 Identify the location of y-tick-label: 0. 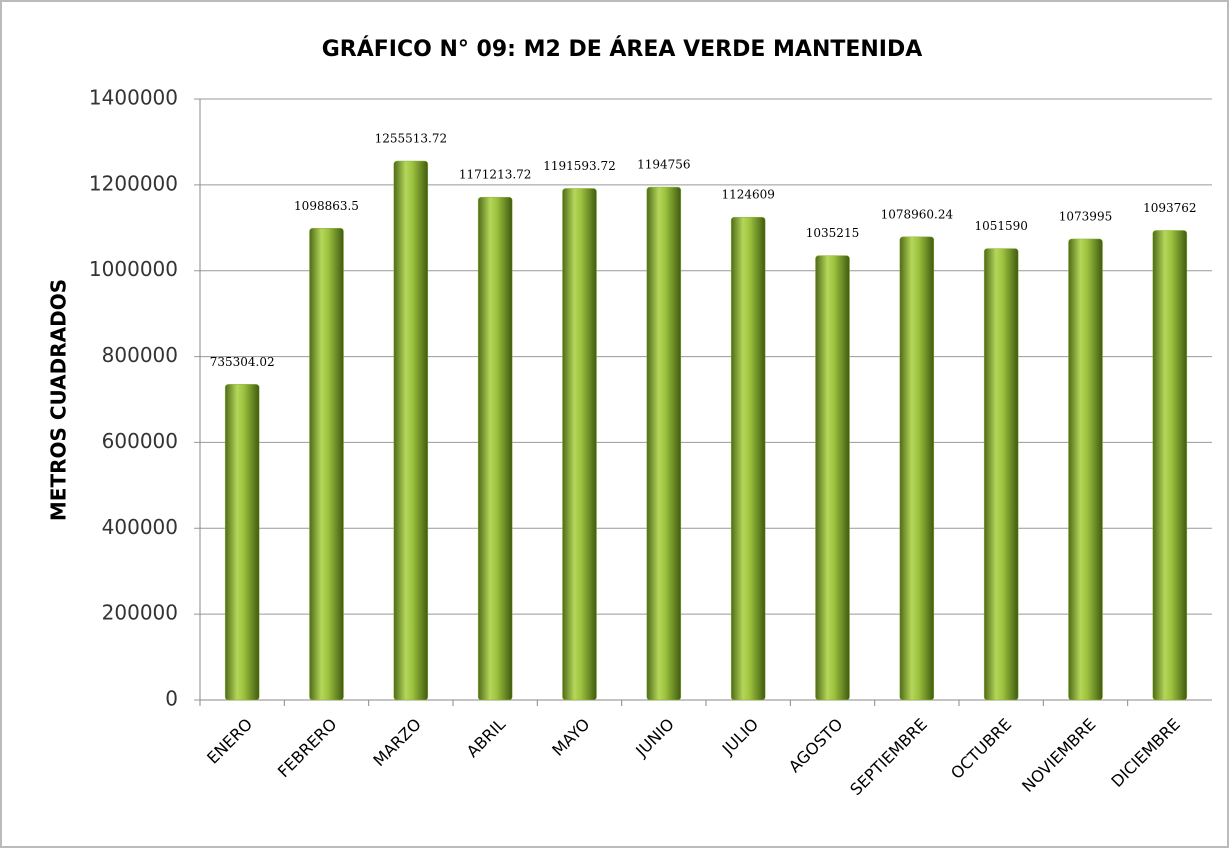
(171, 699).